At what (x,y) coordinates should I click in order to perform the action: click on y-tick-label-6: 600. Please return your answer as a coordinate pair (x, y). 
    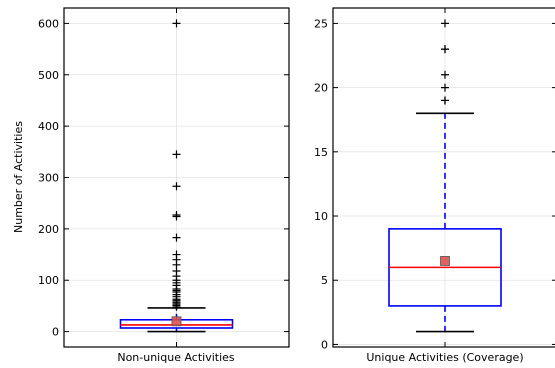
    Looking at the image, I should click on (48, 23).